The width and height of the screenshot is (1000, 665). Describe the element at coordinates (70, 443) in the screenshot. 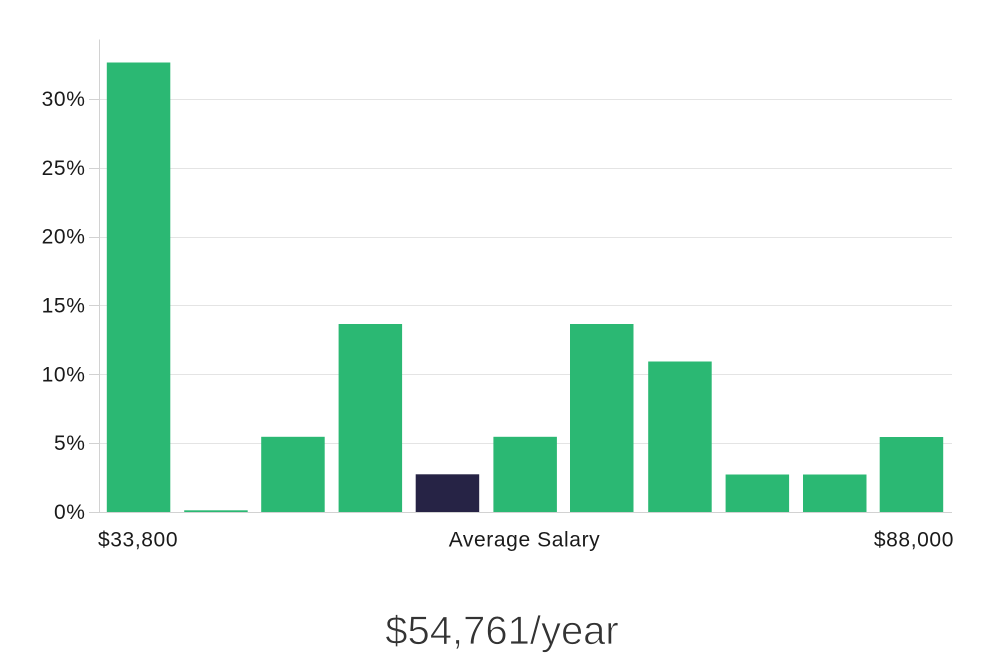

I see `svg-text: 5%` at that location.